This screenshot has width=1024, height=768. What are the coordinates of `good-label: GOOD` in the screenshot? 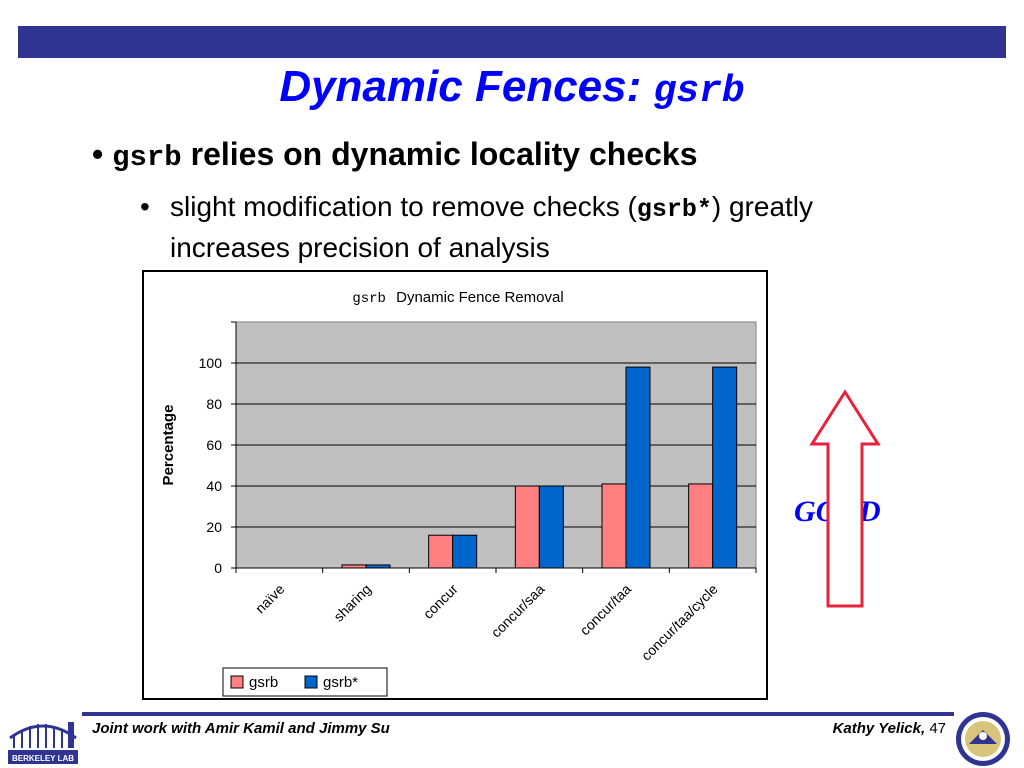 It's located at (837, 511).